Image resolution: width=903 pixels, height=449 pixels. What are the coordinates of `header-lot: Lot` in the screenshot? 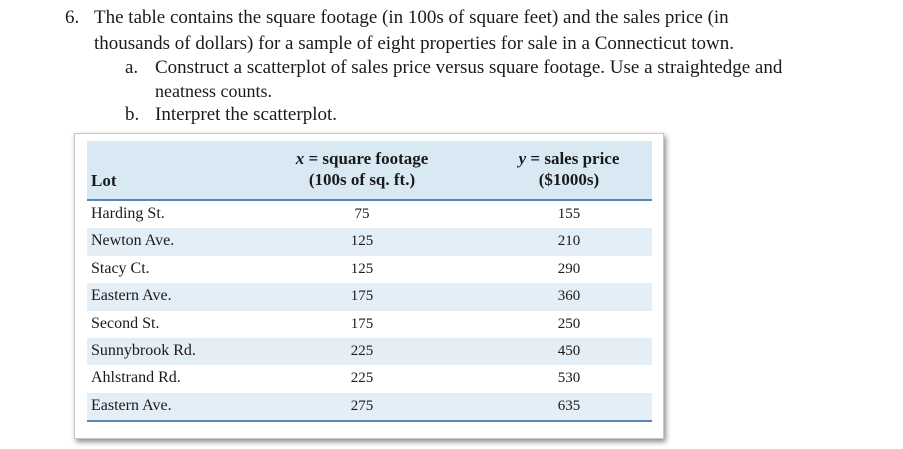 It's located at (104, 180).